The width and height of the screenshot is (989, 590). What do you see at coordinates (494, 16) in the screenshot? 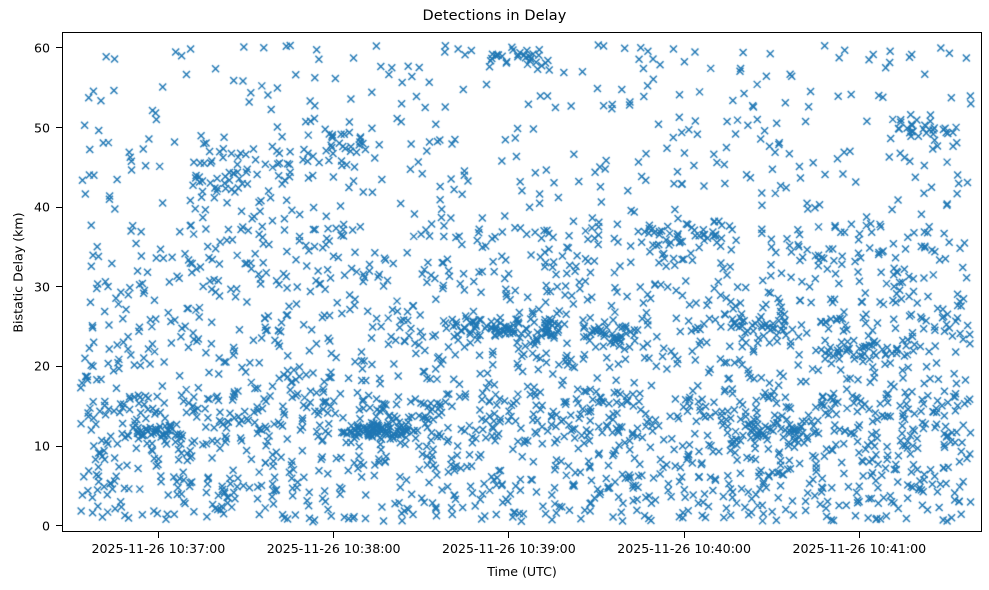
I see `chart-title: Detections in Delay` at bounding box center [494, 16].